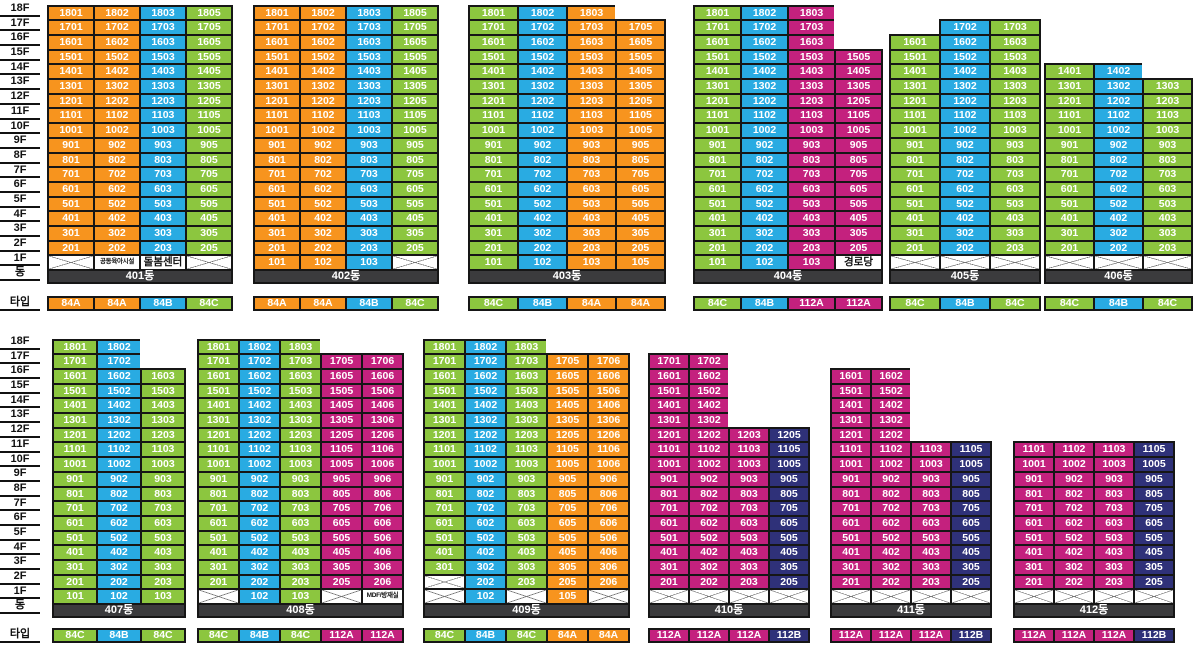 The height and width of the screenshot is (662, 1200). I want to click on unit-column: 1105 1005 905 805 705 605 505 405 305 205, so click(971, 522).